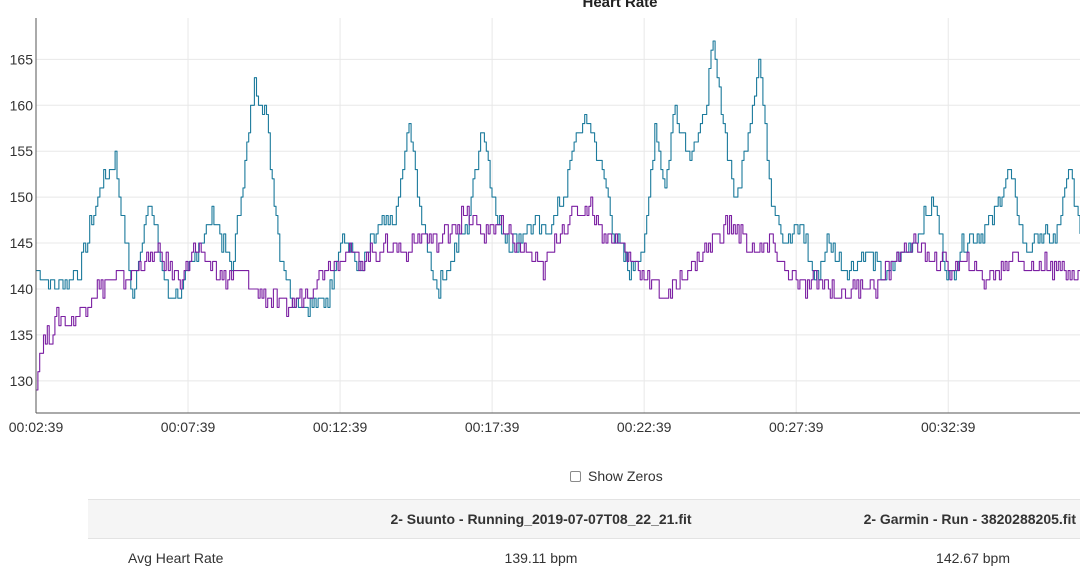 This screenshot has width=1080, height=577. What do you see at coordinates (195, 558) in the screenshot?
I see `row-label: Avg Heart Rate` at bounding box center [195, 558].